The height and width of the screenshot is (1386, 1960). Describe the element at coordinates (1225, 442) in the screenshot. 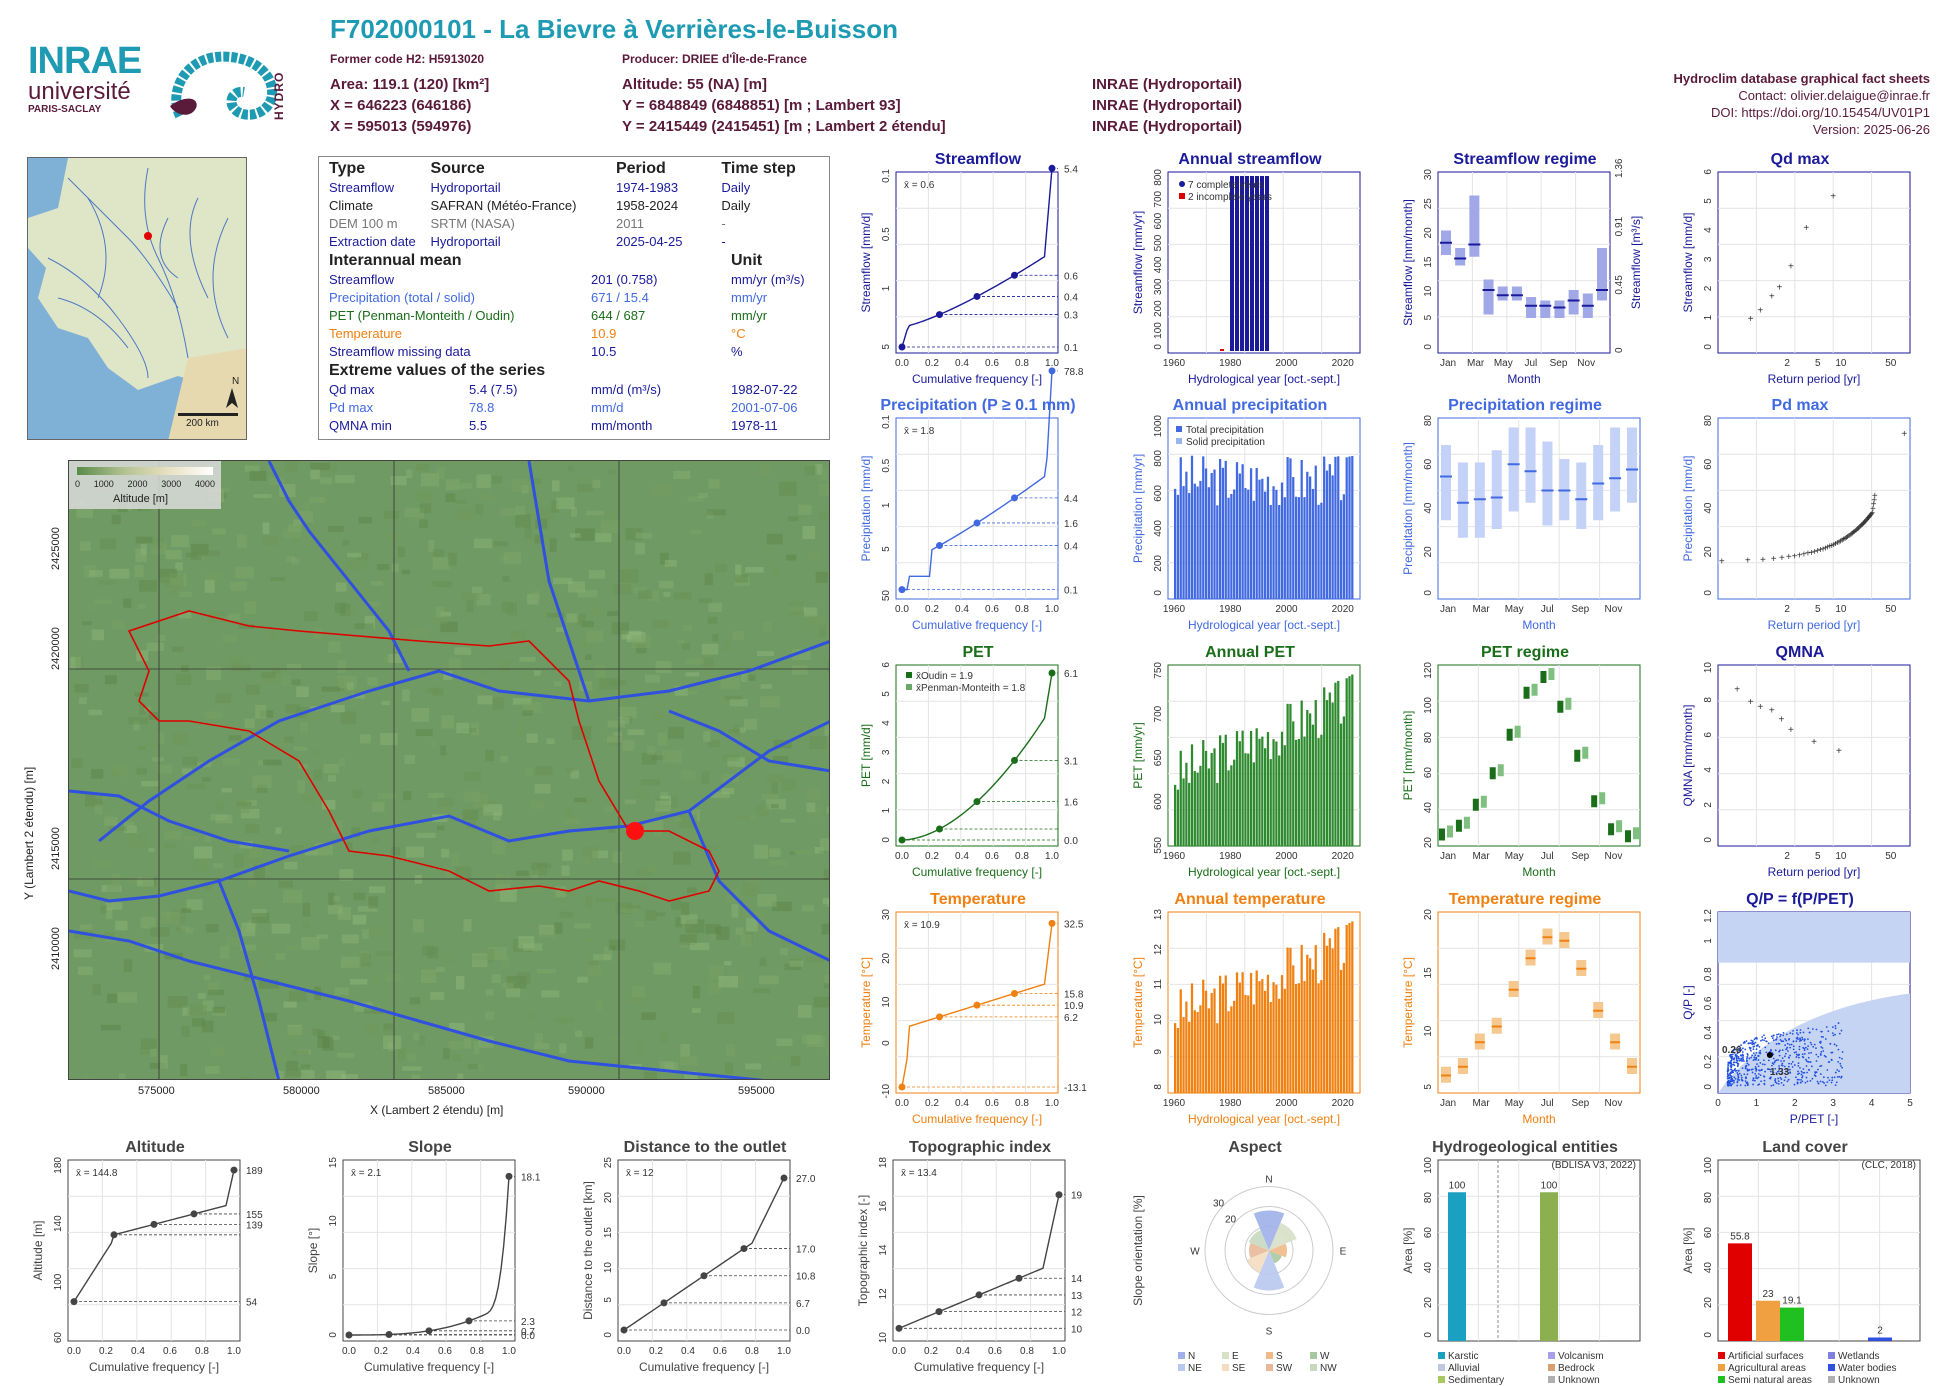

I see `legend-label: Solid precipitation` at that location.